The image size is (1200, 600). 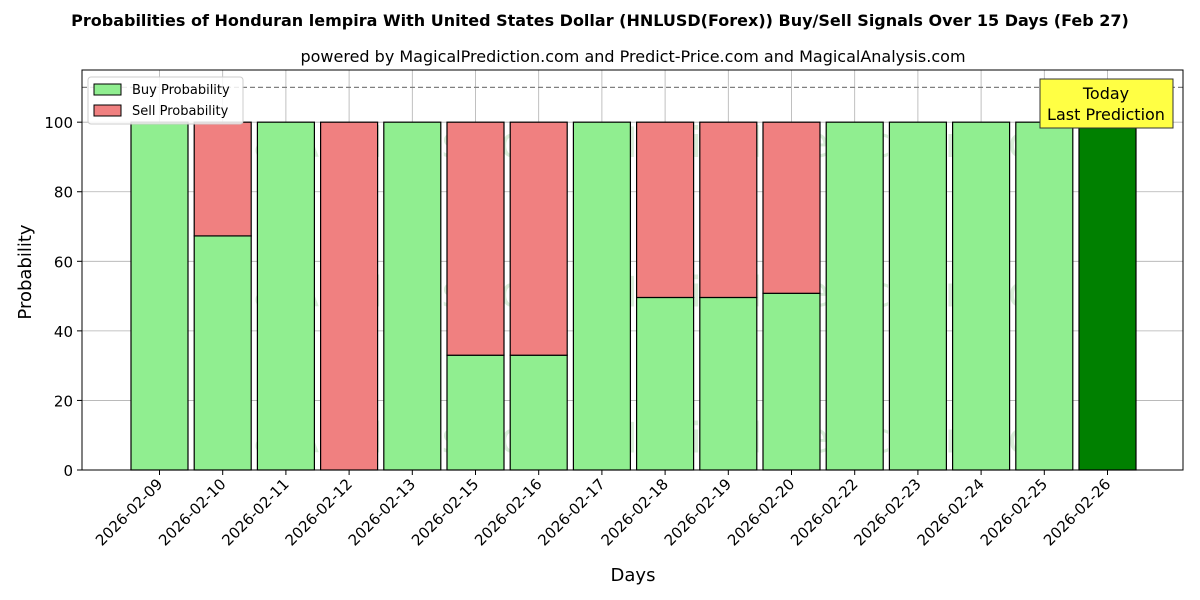 What do you see at coordinates (824, 512) in the screenshot?
I see `x-tick-label: 2026-02-22` at bounding box center [824, 512].